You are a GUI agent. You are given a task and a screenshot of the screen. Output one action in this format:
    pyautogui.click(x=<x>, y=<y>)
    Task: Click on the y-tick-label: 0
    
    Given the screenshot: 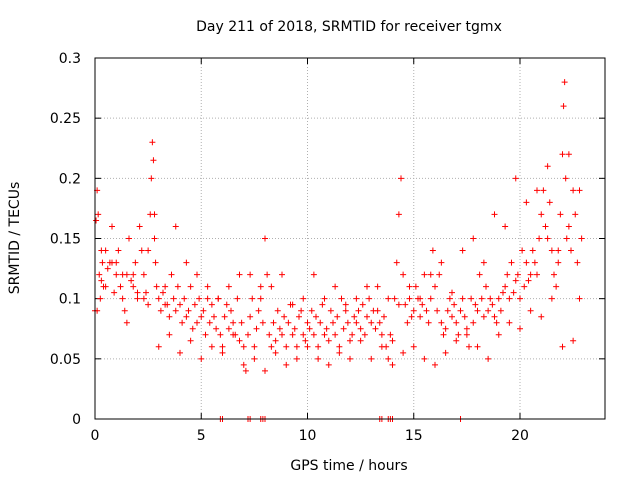 What is the action you would take?
    pyautogui.click(x=76, y=420)
    